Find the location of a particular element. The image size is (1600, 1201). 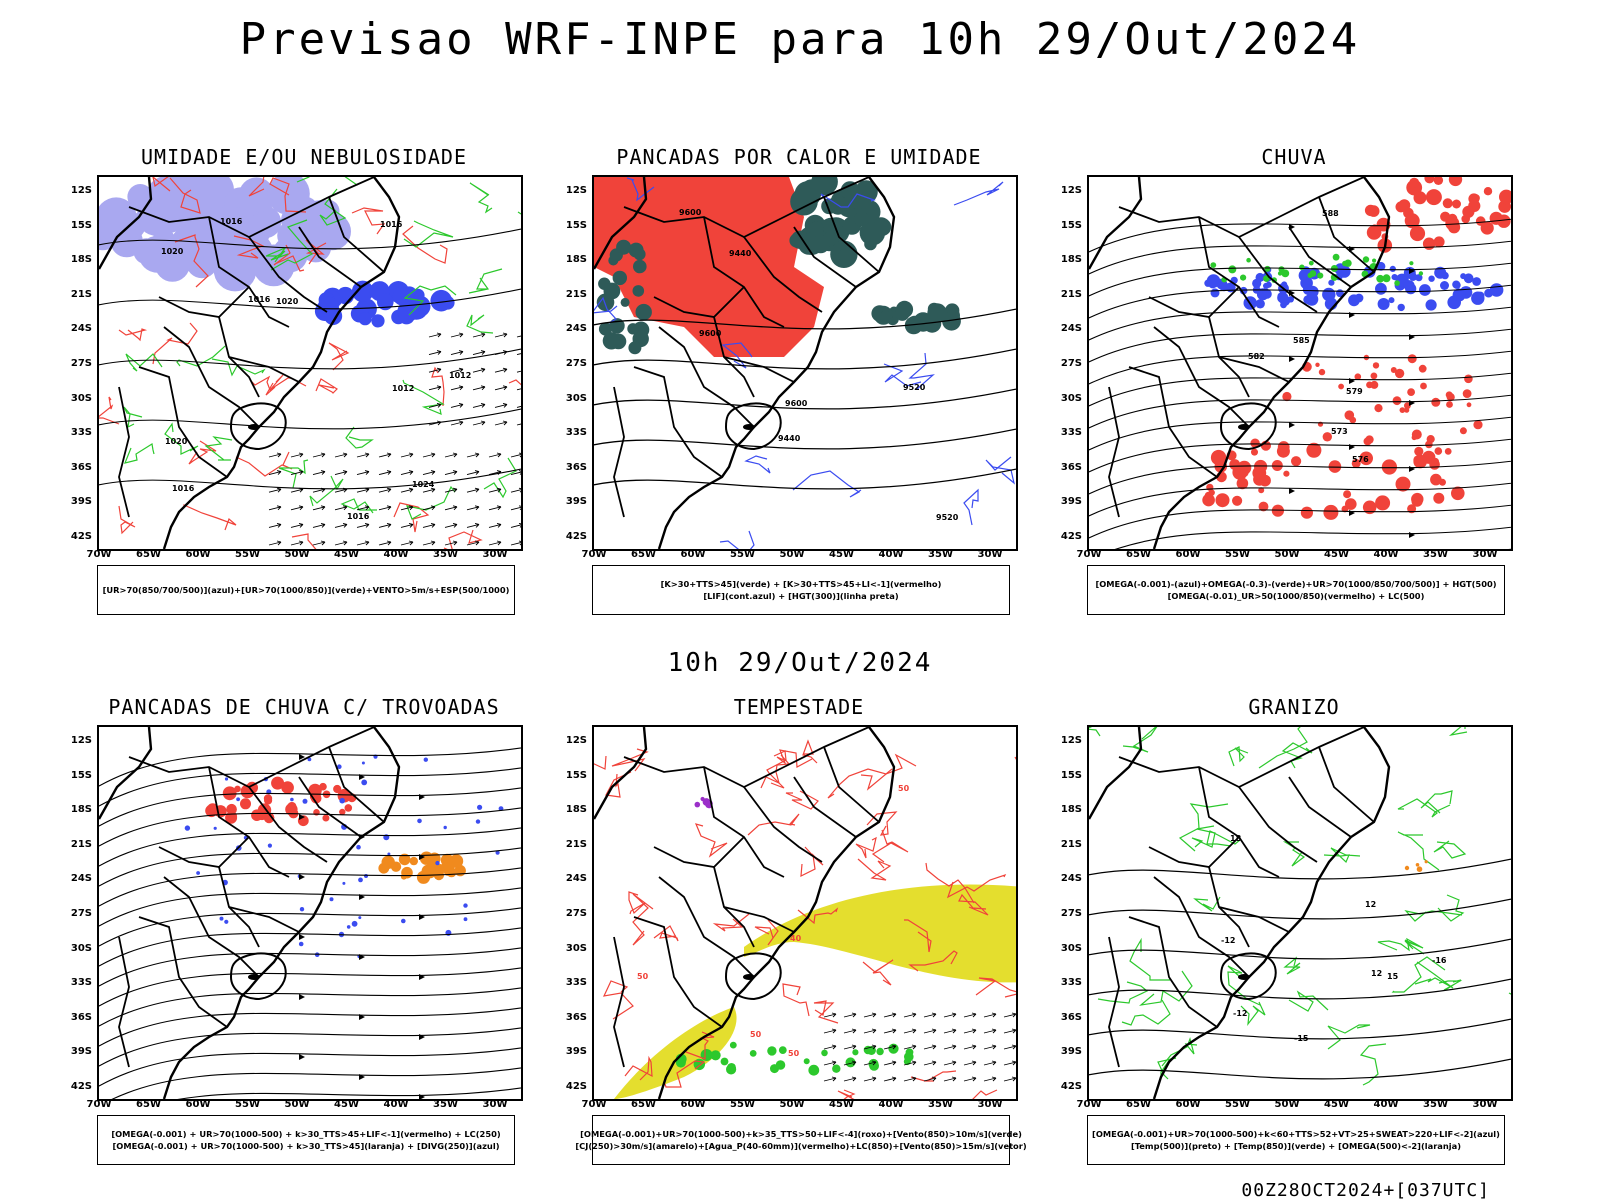

lifted-index-contour is located at coordinates (757, 464).